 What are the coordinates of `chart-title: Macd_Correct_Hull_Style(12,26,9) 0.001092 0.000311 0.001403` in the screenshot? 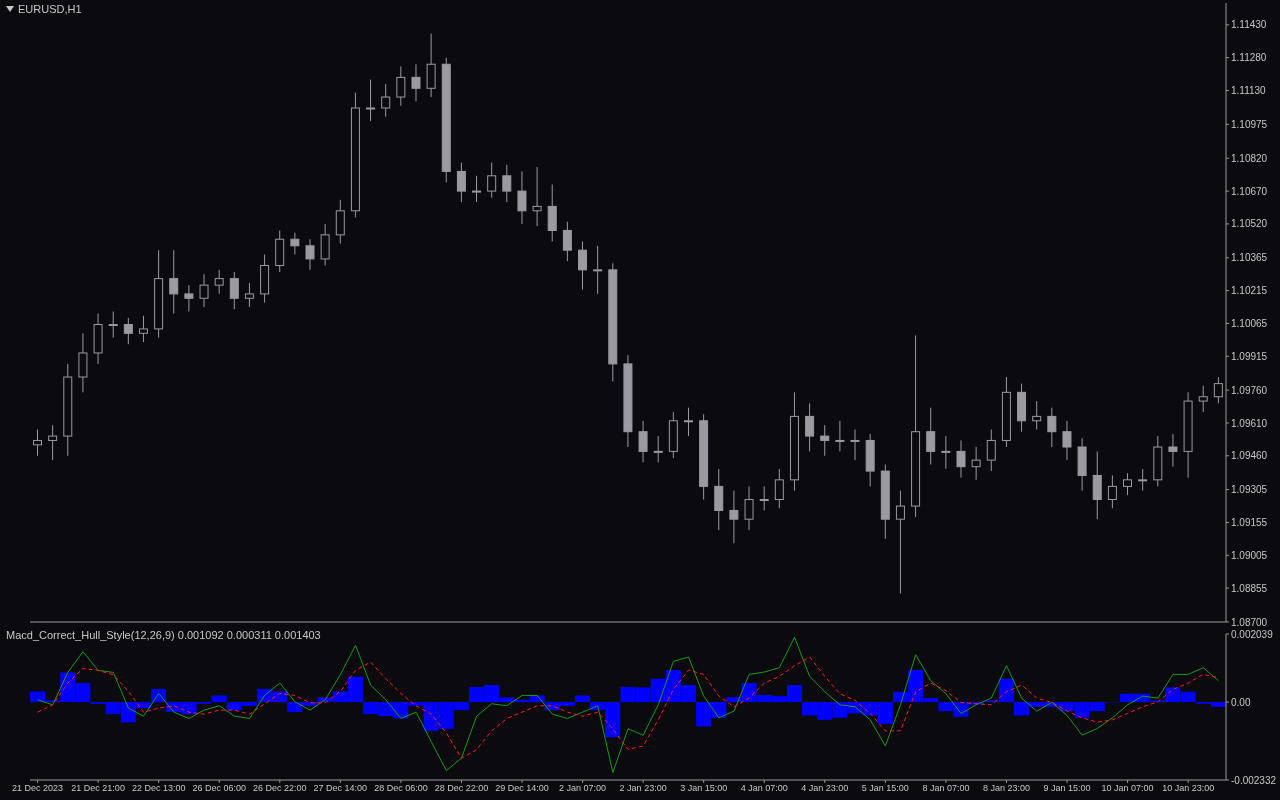 It's located at (163, 635).